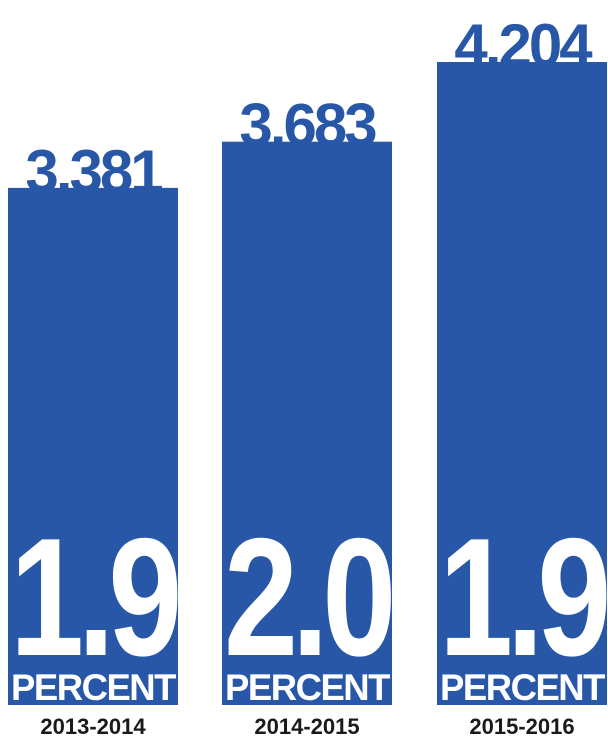  What do you see at coordinates (93, 171) in the screenshot?
I see `value-label-2013-2014: 3,381` at bounding box center [93, 171].